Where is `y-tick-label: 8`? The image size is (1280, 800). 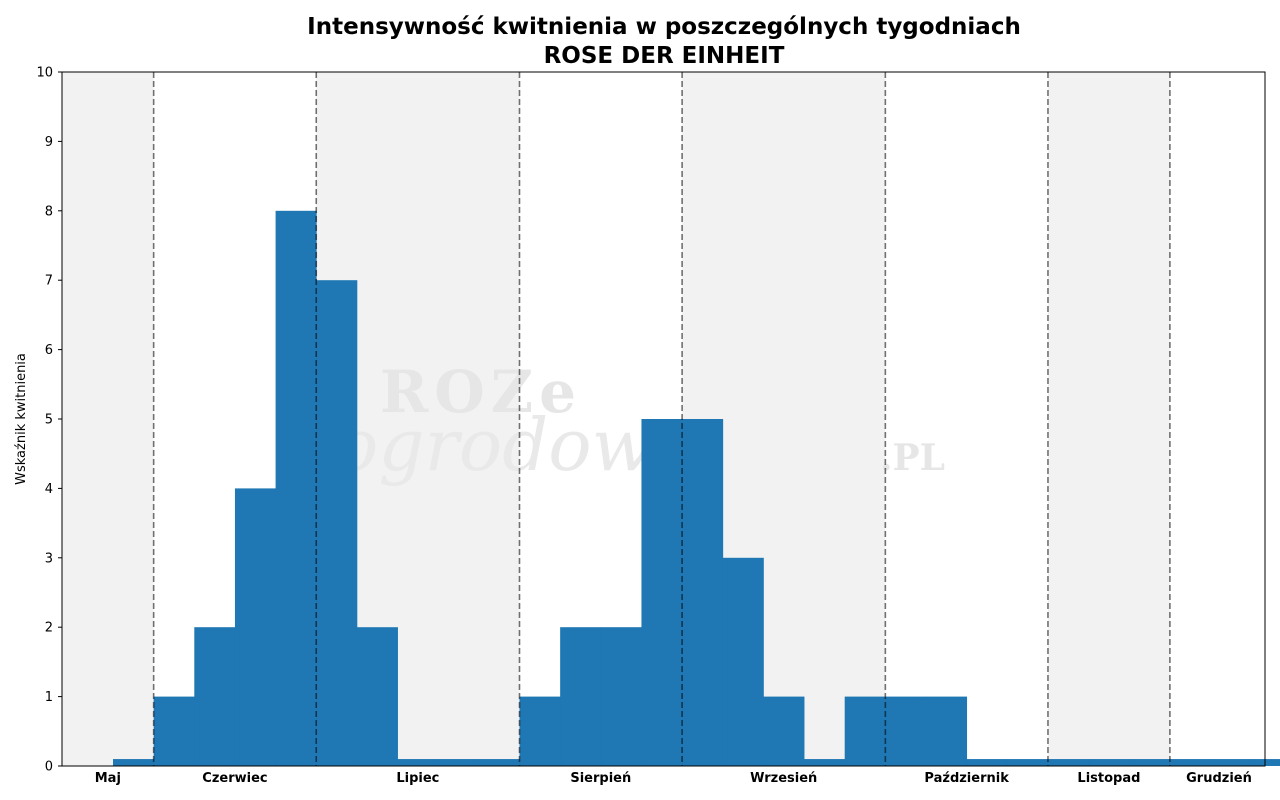 y-tick-label: 8 is located at coordinates (49, 211).